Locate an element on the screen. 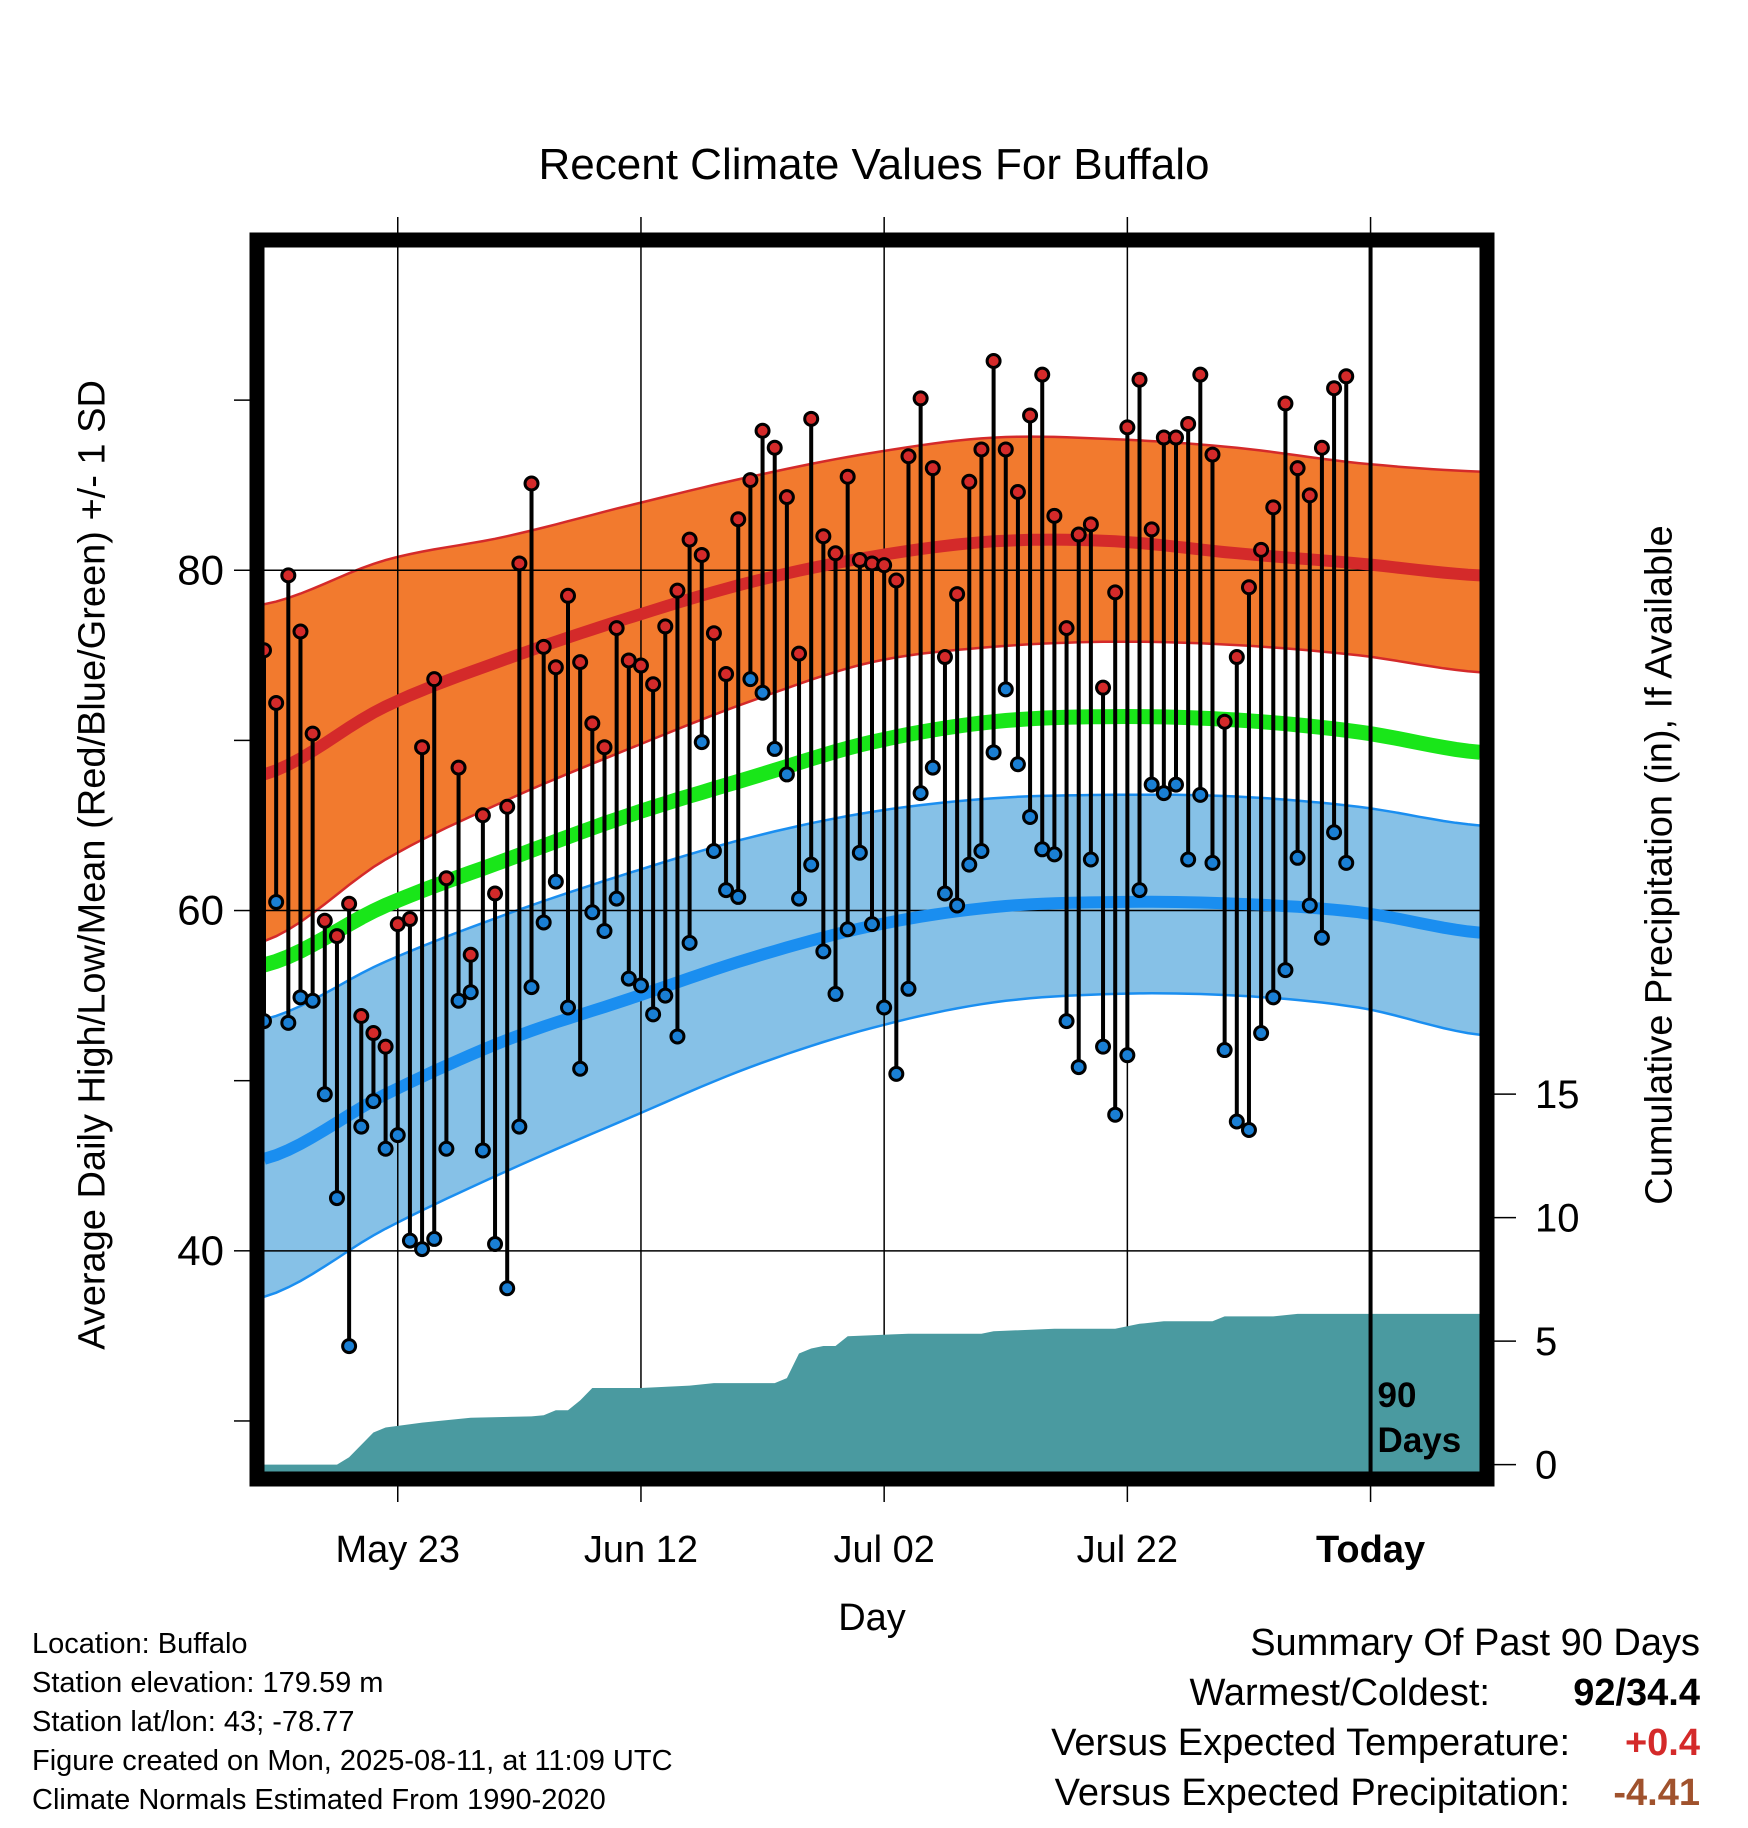 The height and width of the screenshot is (1828, 1748). precip-anomaly-value: -4.41 is located at coordinates (1656, 1793).